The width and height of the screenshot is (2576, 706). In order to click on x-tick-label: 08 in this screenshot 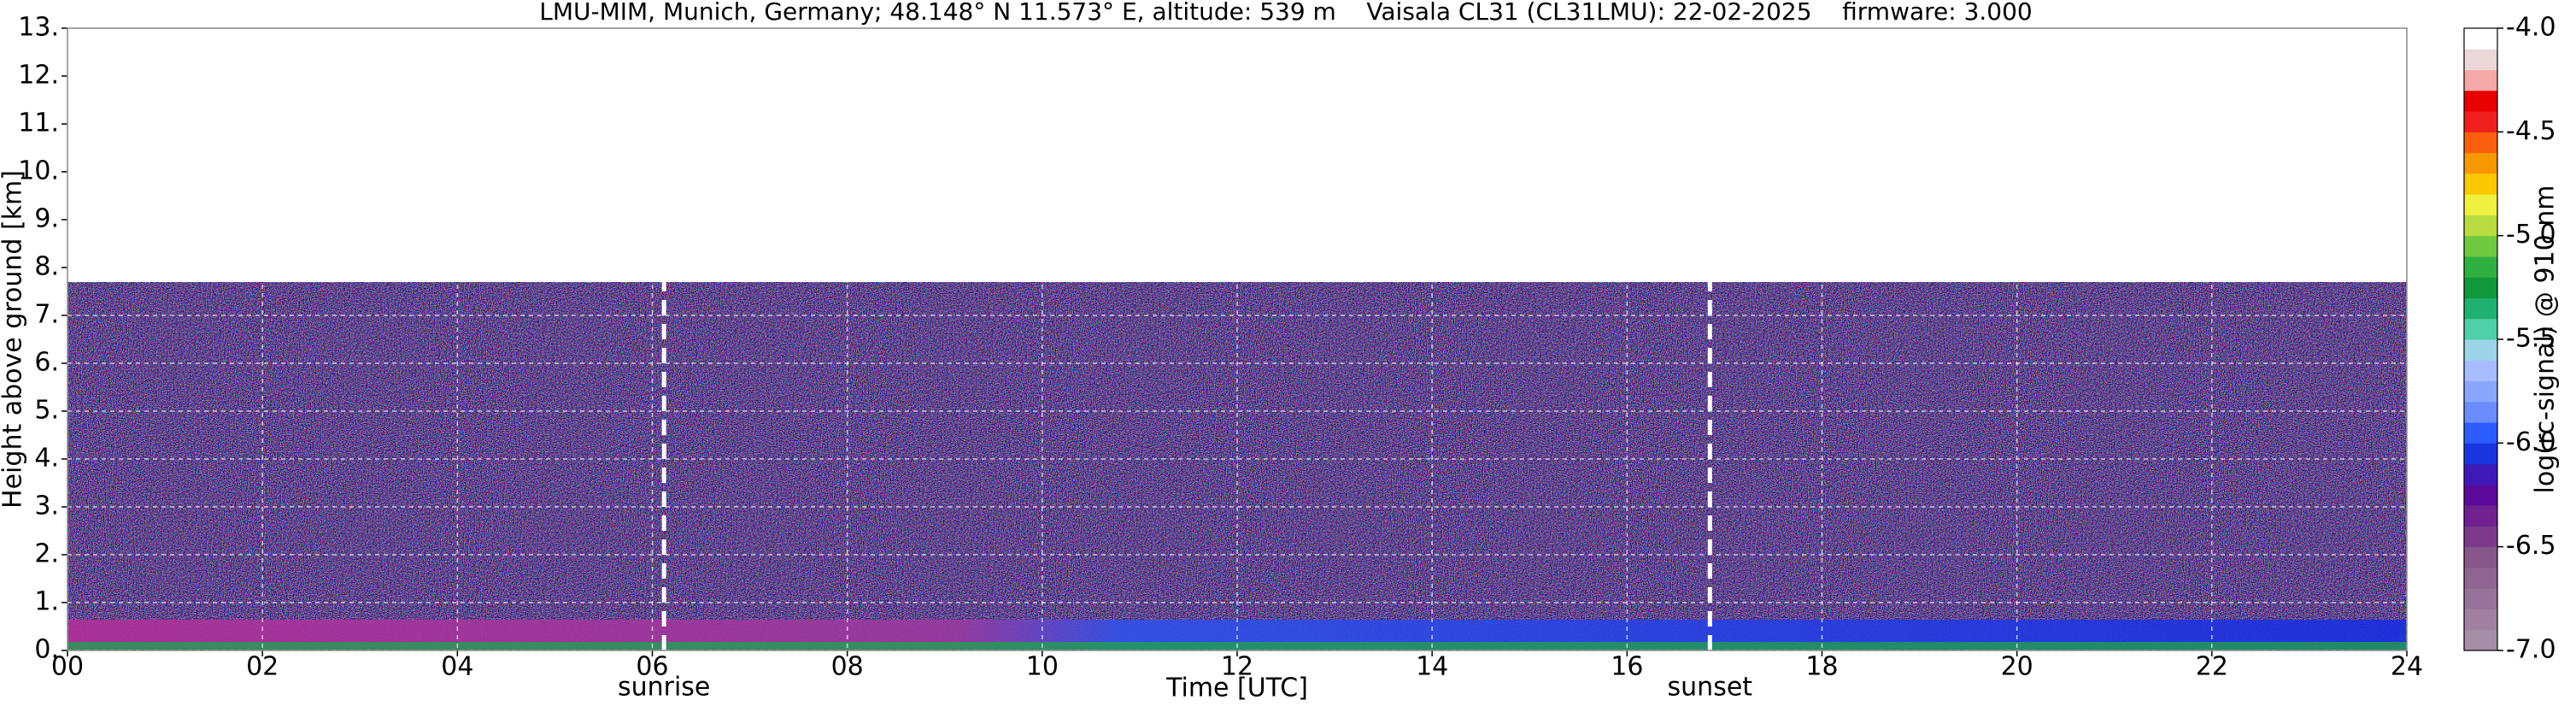, I will do `click(847, 667)`.